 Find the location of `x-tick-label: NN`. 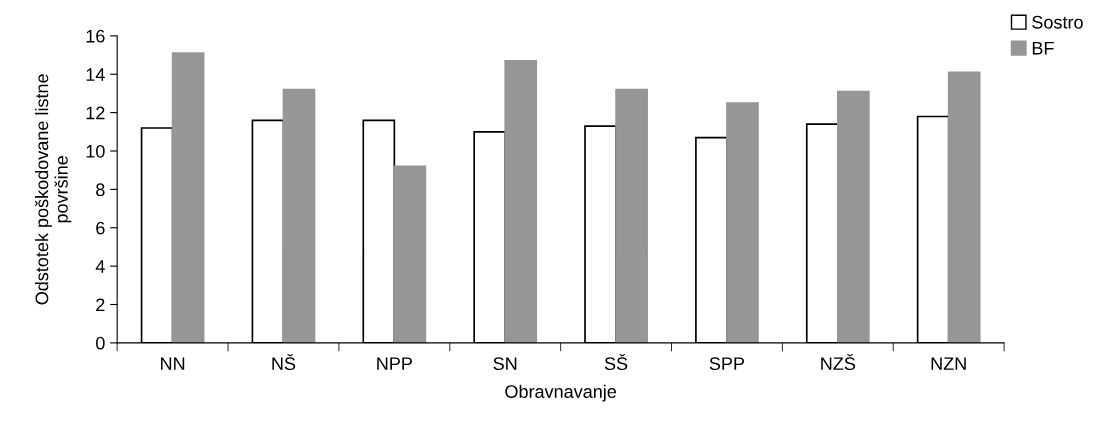

x-tick-label: NN is located at coordinates (173, 363).